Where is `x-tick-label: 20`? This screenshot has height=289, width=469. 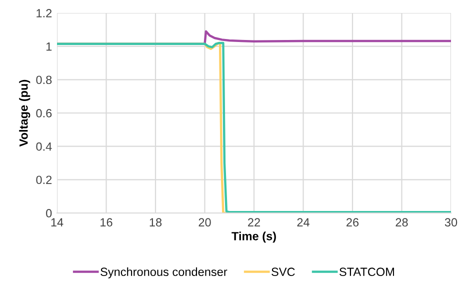
x-tick-label: 20 is located at coordinates (204, 222).